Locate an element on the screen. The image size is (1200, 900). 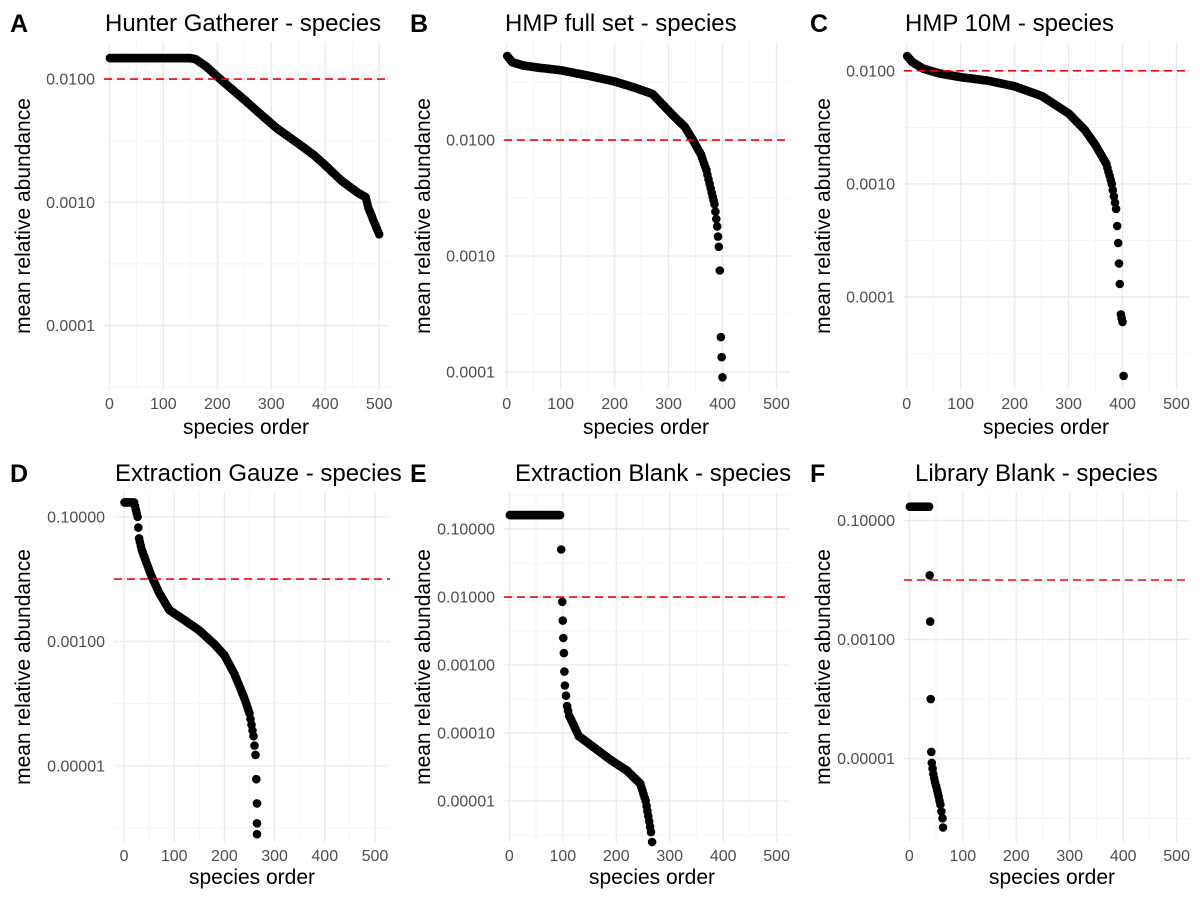
y-tick-label: 0.00010 is located at coordinates (466, 734).